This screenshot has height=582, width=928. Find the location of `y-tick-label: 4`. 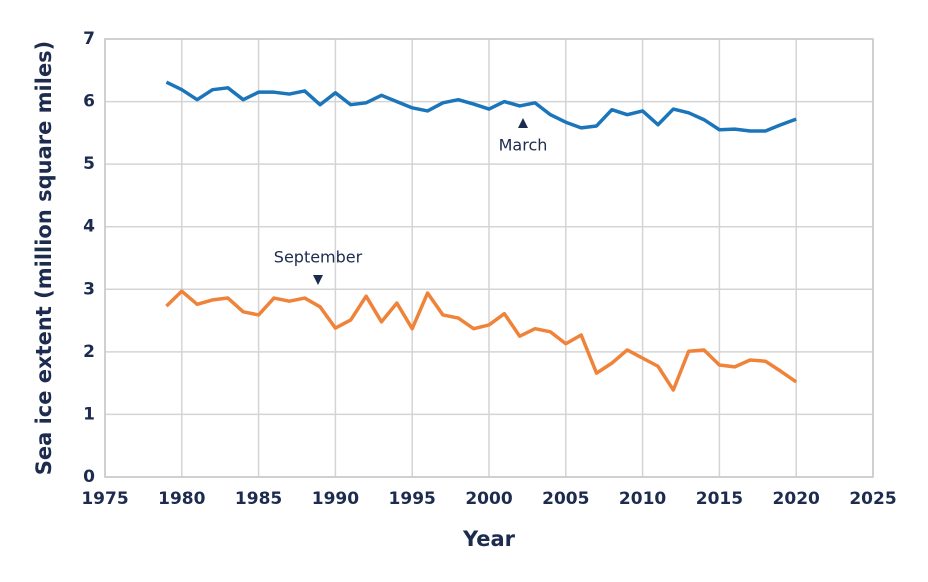

y-tick-label: 4 is located at coordinates (89, 227).